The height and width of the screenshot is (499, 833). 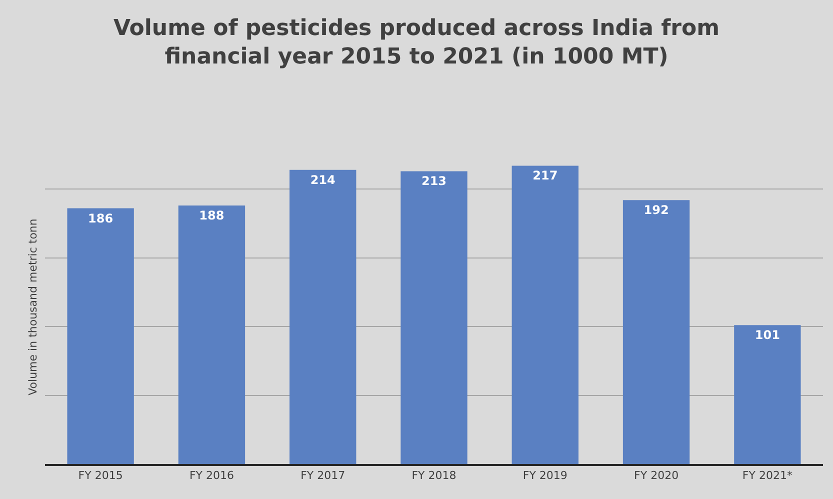 What do you see at coordinates (323, 475) in the screenshot?
I see `x-tick-label: FY 2017` at bounding box center [323, 475].